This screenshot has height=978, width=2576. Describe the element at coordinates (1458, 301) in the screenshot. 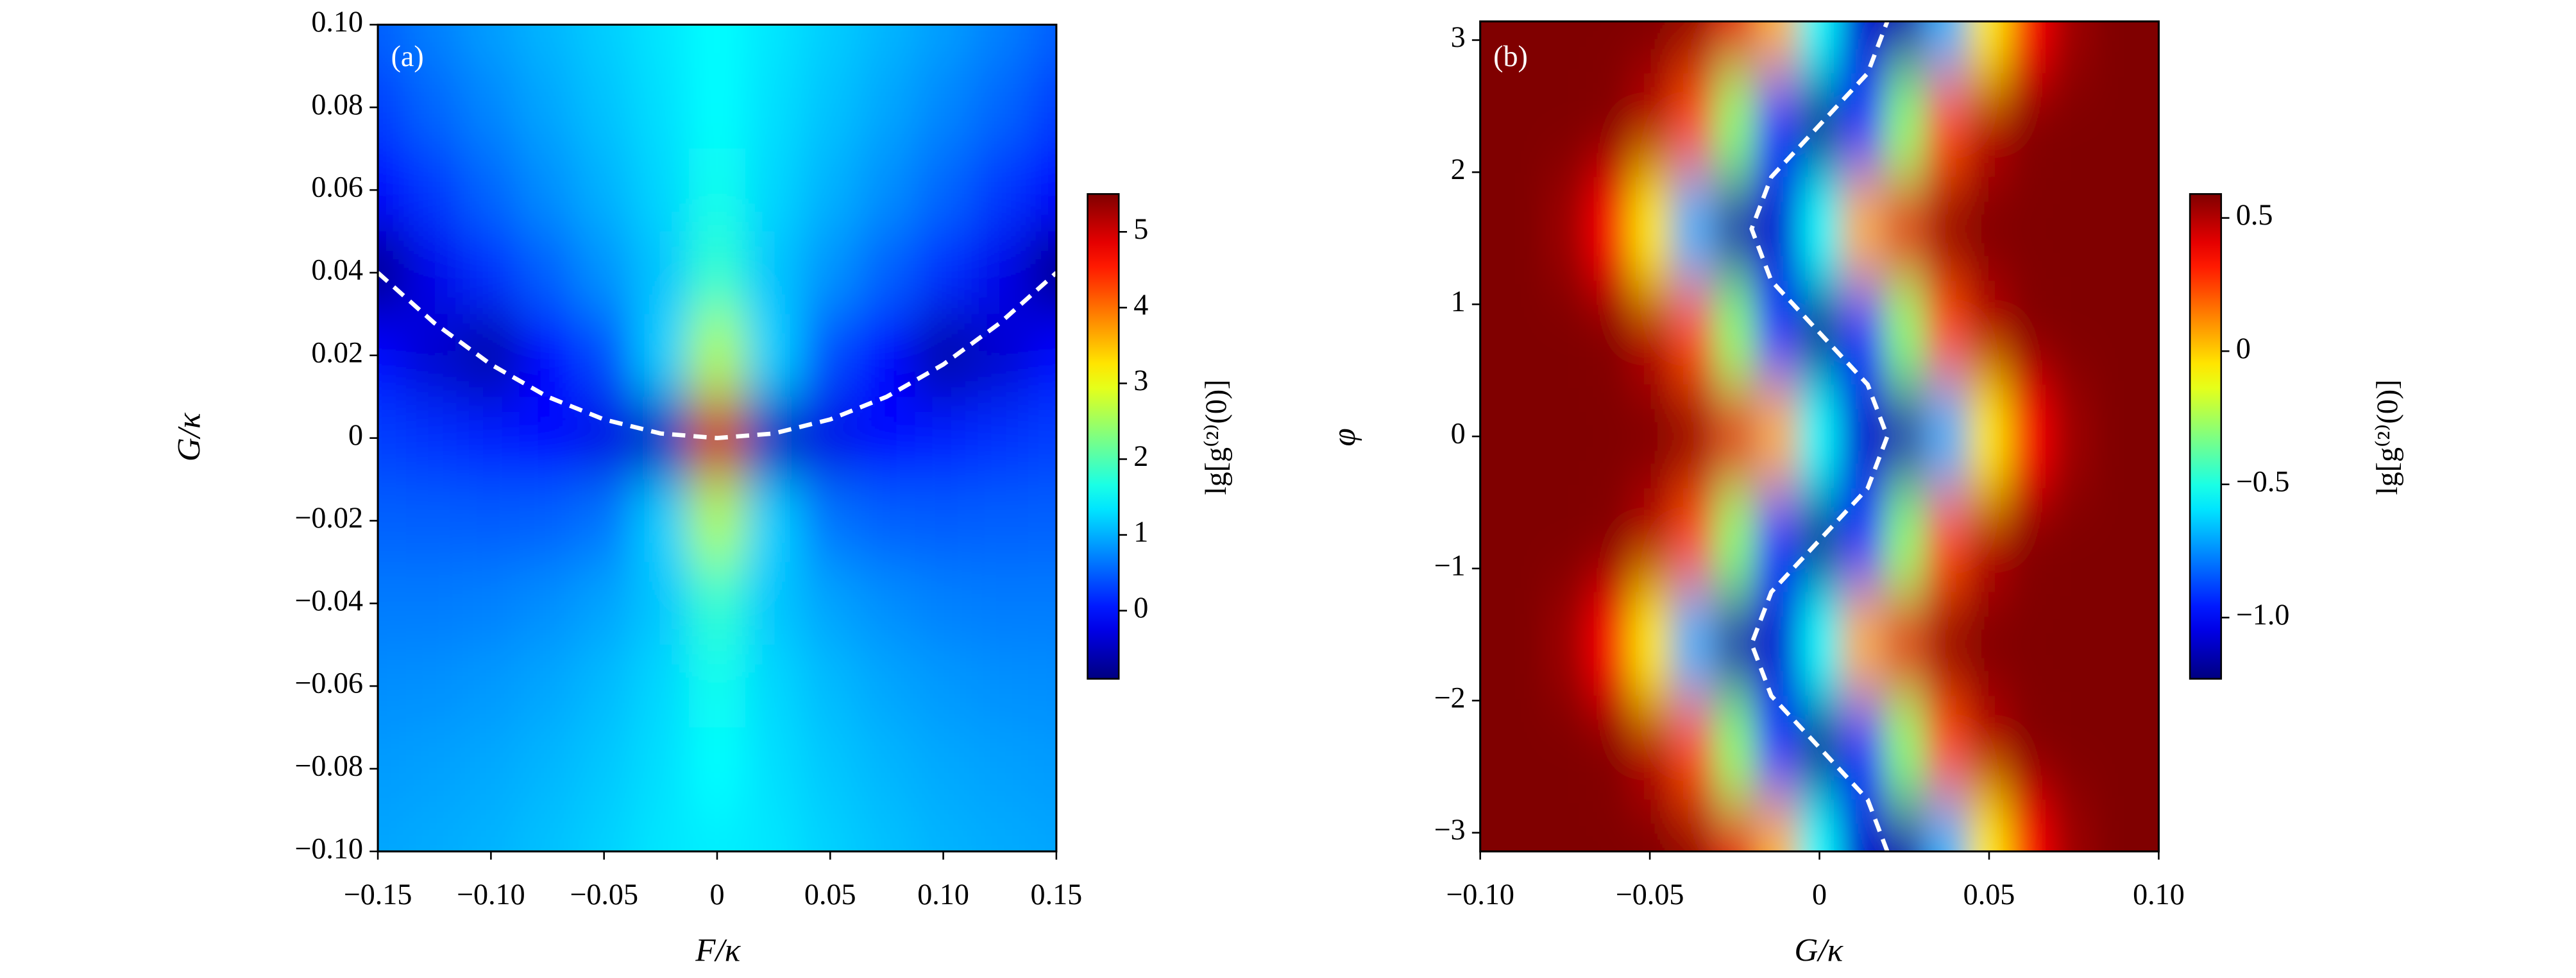

I see `y-tick-label: 1` at that location.